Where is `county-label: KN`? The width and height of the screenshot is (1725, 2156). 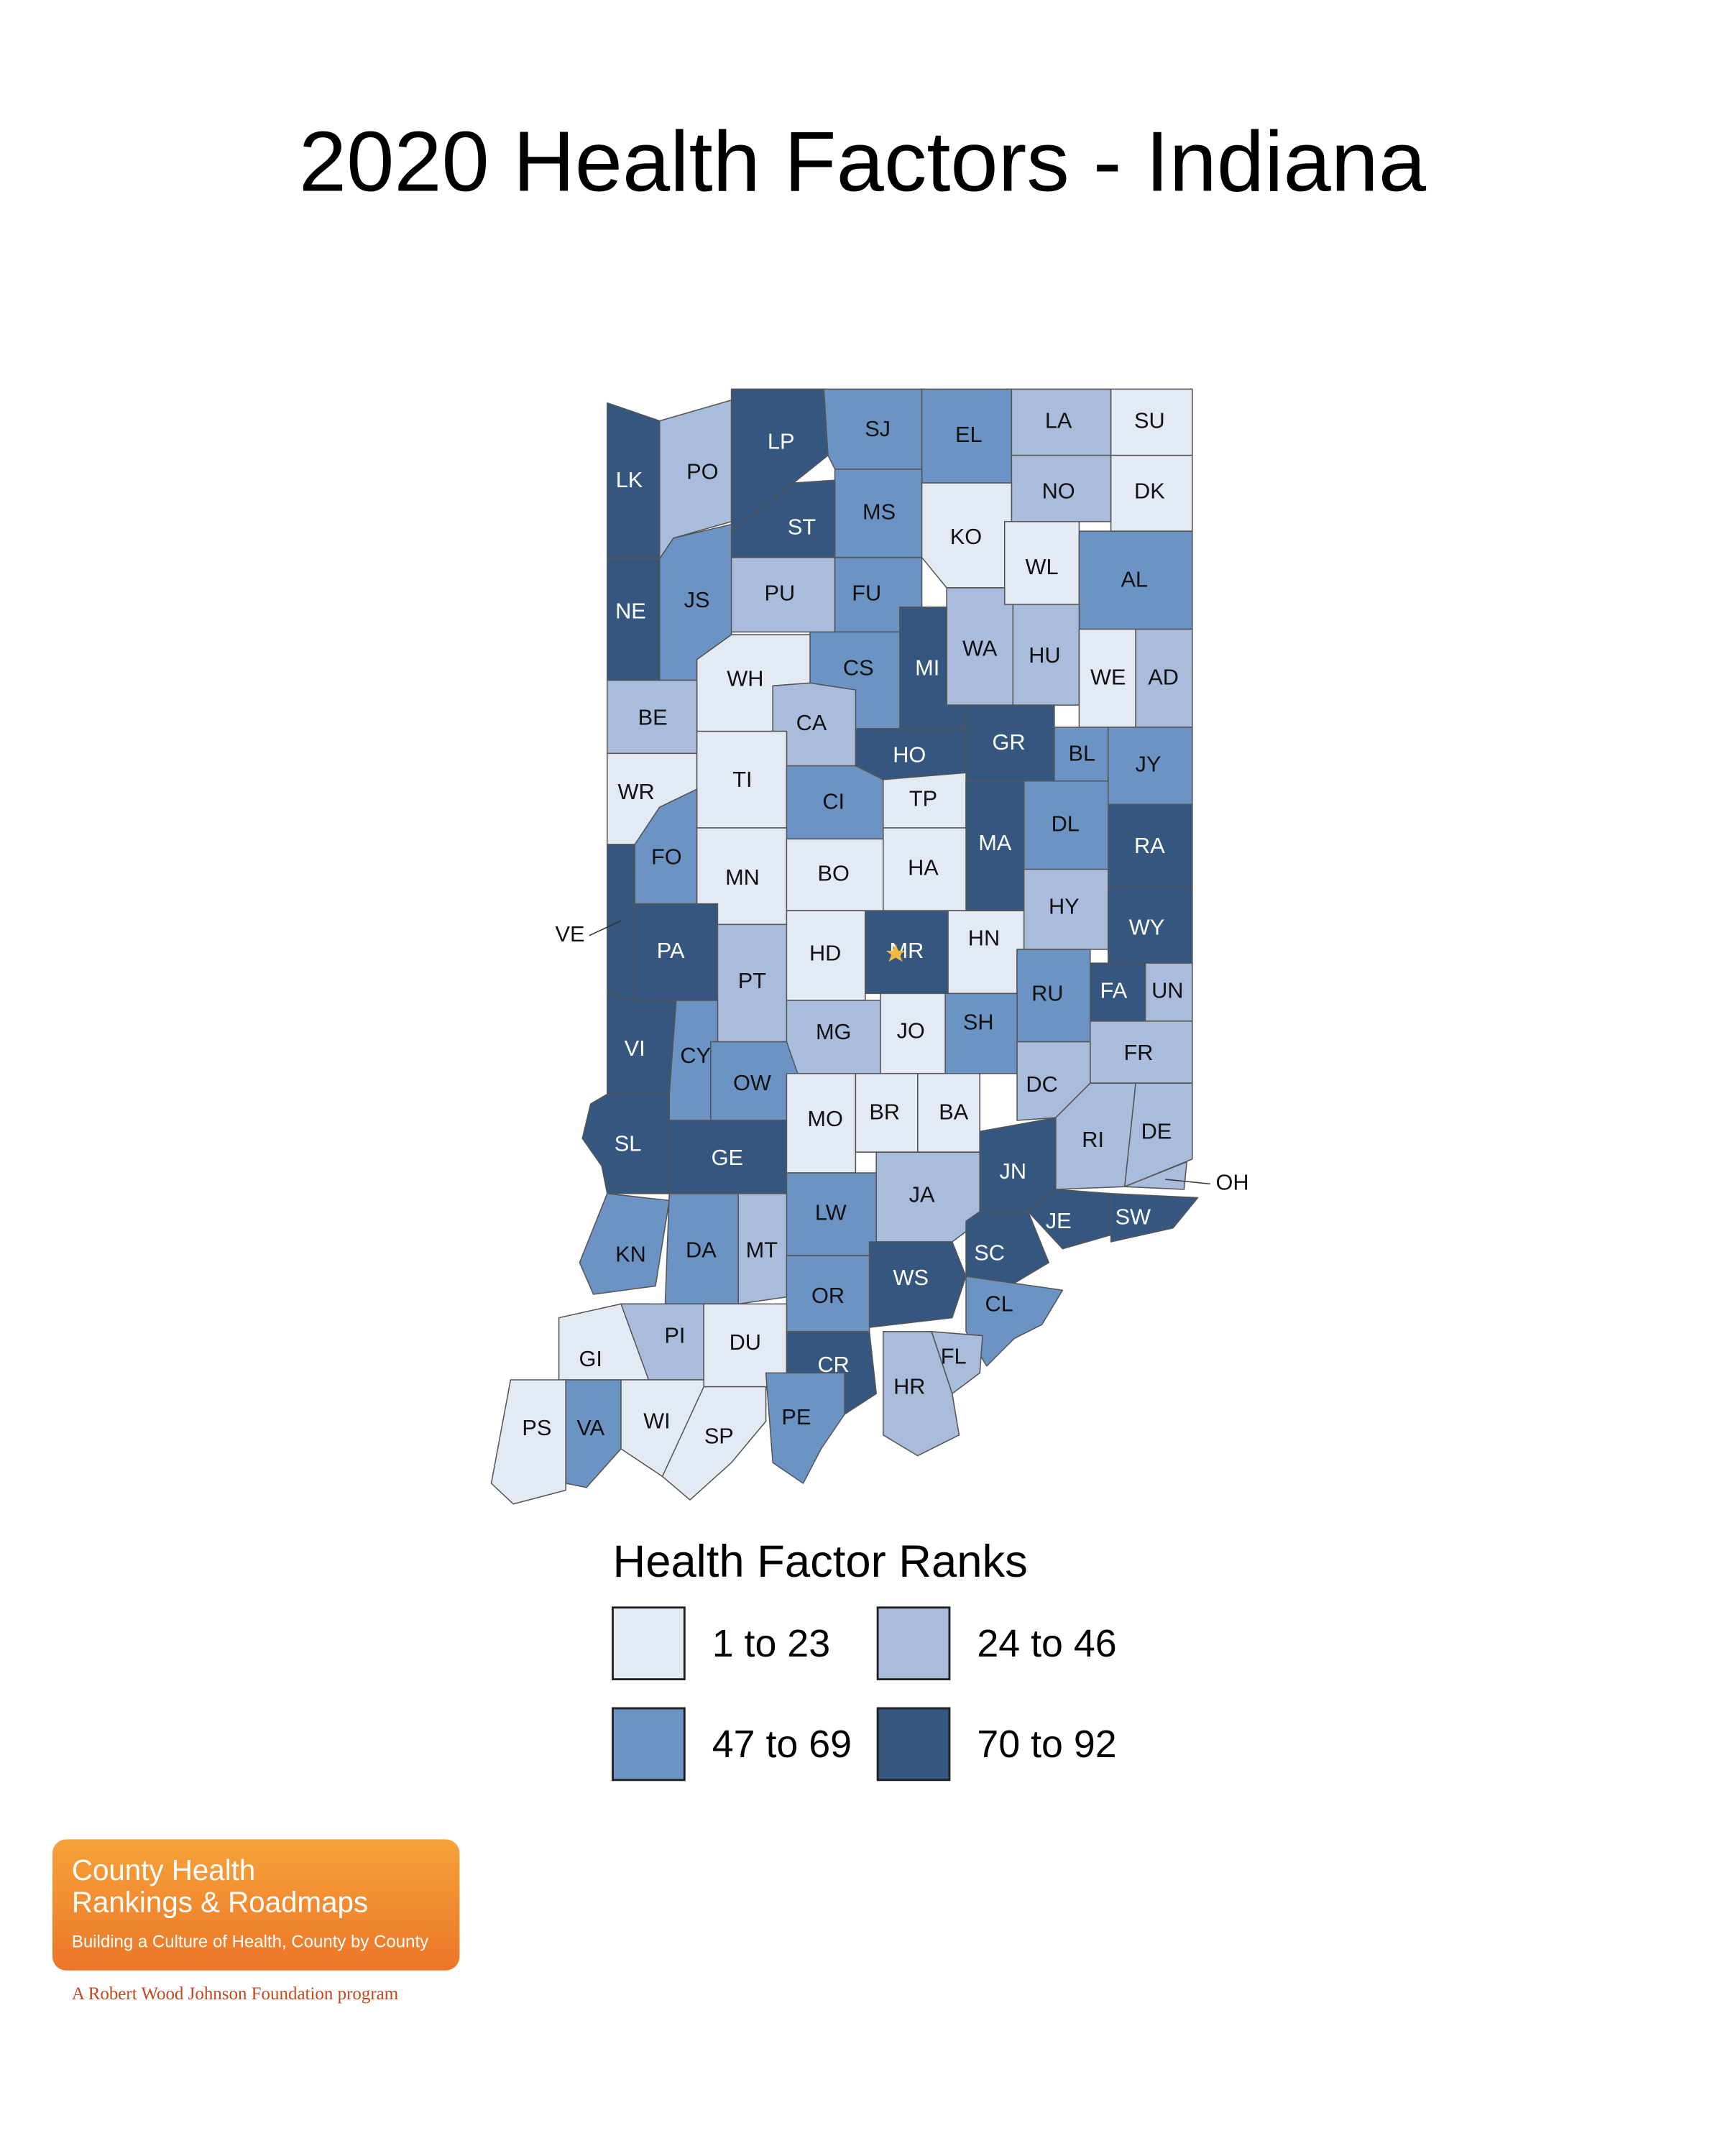
county-label: KN is located at coordinates (630, 1253).